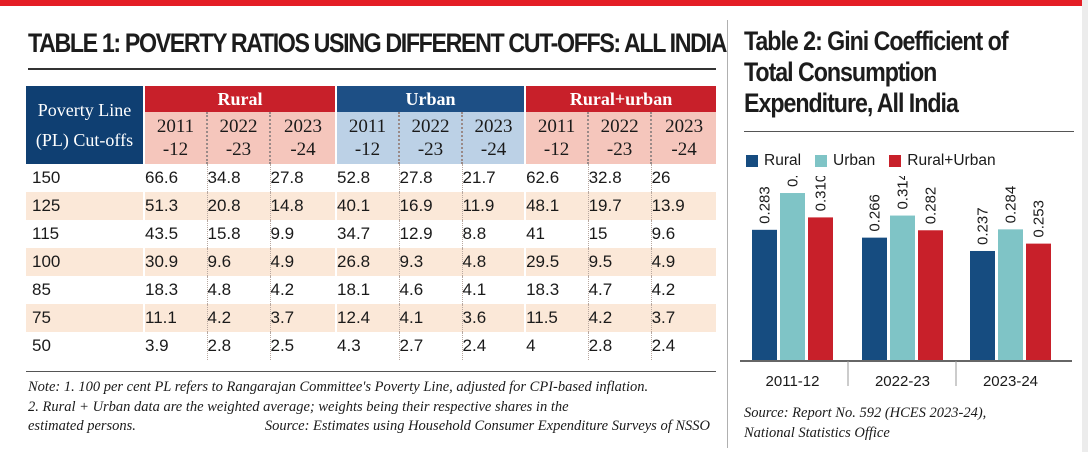  I want to click on table-cell: 12.9, so click(430, 234).